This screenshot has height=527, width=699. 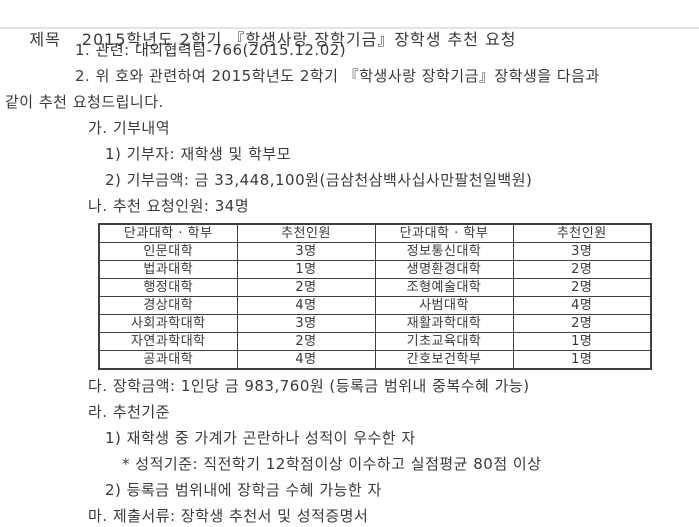 I want to click on table-row: 행정대학 2명 조형예술대학 2명, so click(x=375, y=287).